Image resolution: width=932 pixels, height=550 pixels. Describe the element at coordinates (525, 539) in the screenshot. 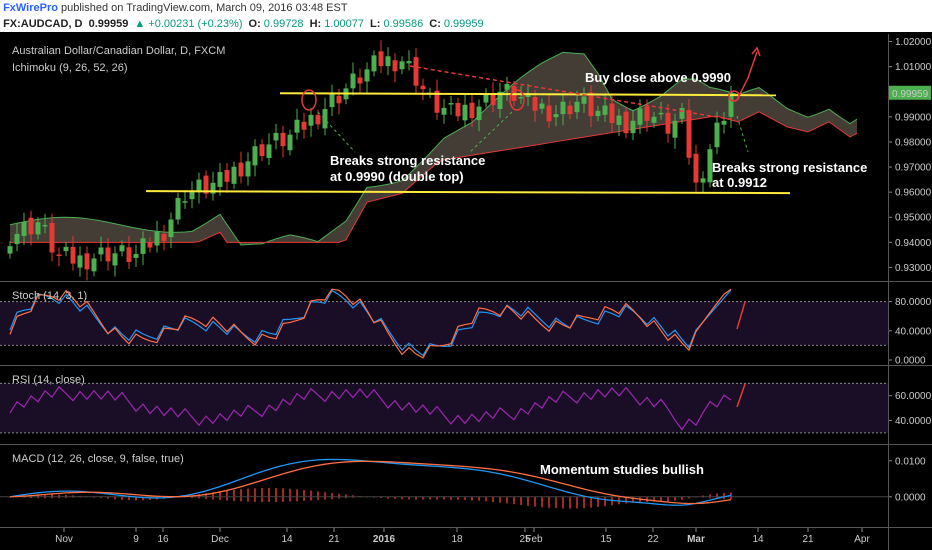

I see `time-tick-label: 25` at that location.